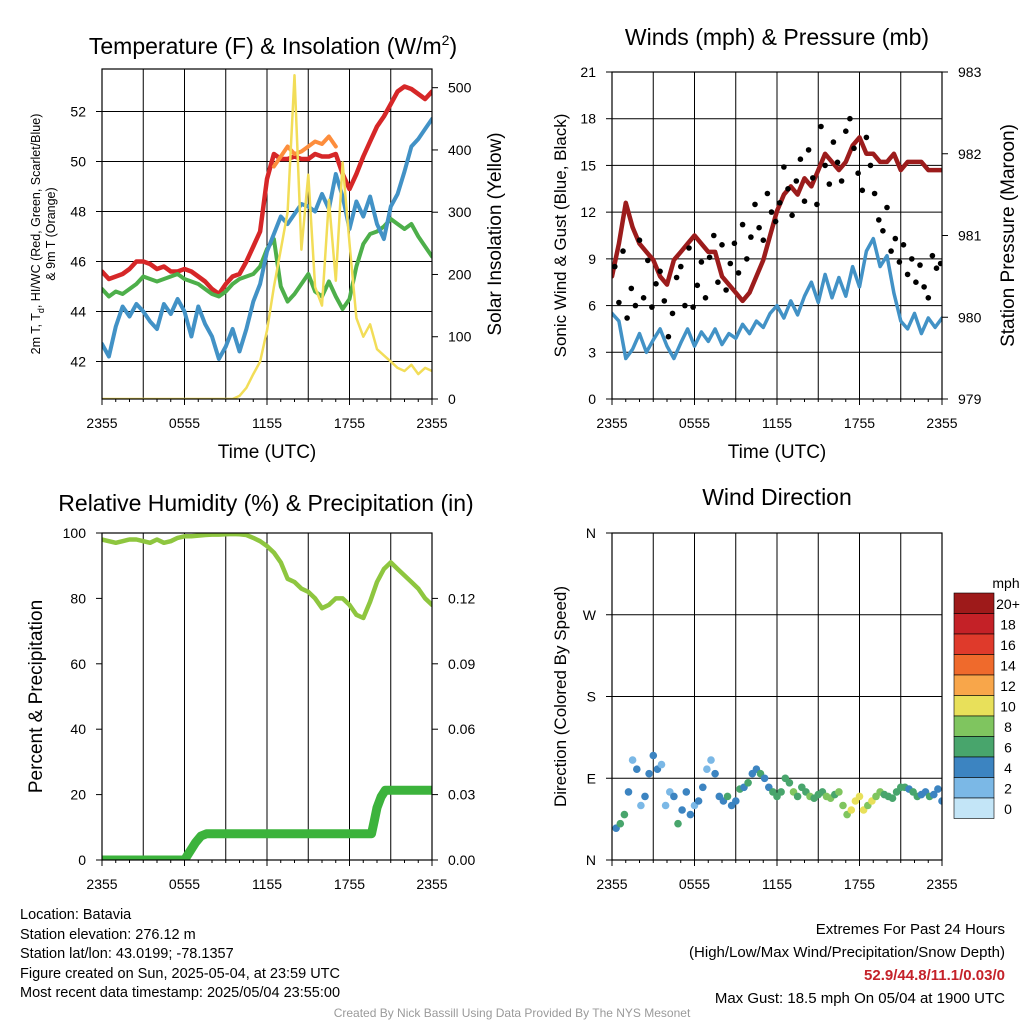 The width and height of the screenshot is (1024, 1024). Describe the element at coordinates (460, 337) in the screenshot. I see `temp-y2-tick-label: 100` at that location.